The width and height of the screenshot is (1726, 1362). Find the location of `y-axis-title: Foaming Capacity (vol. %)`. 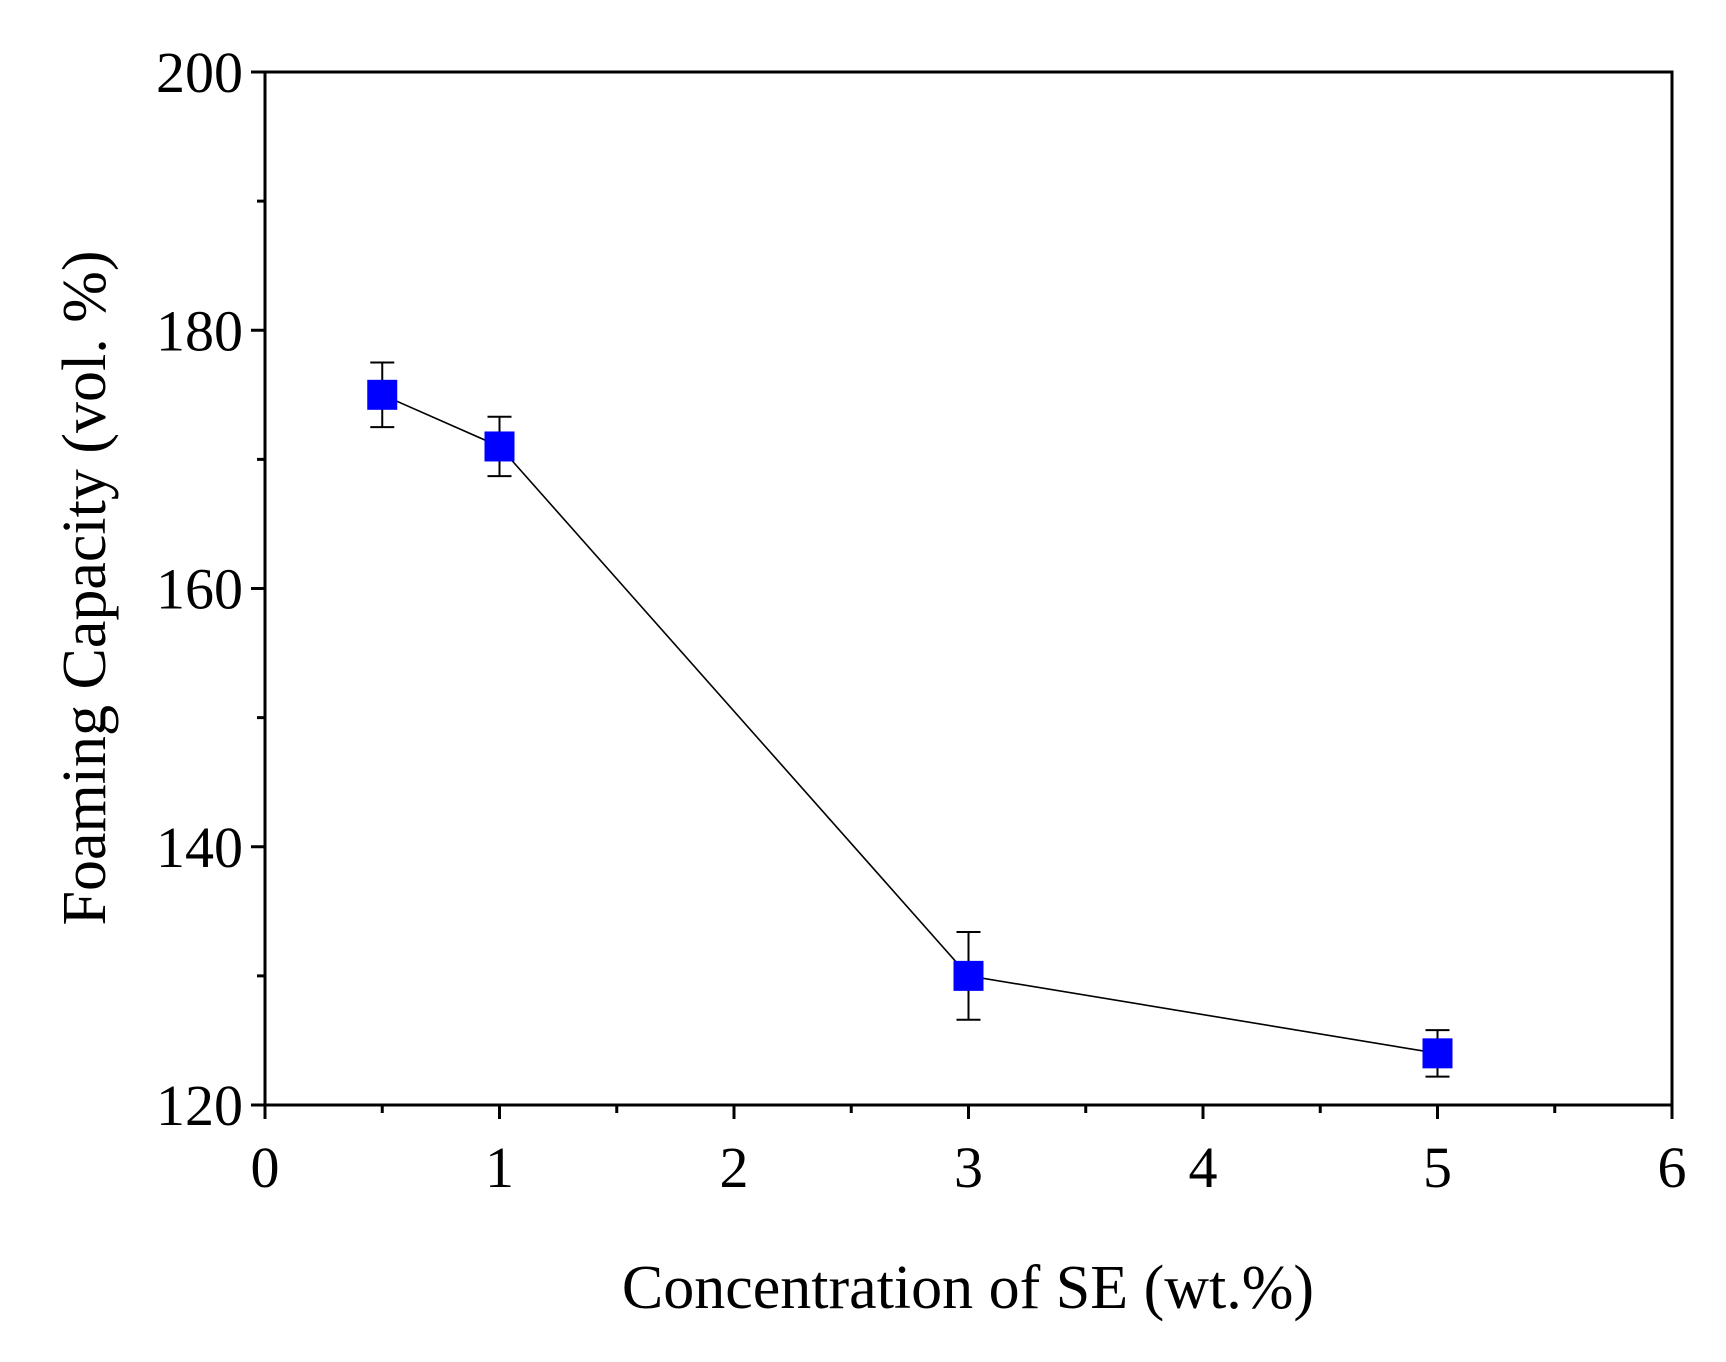

y-axis-title: Foaming Capacity (vol. %) is located at coordinates (85, 588).